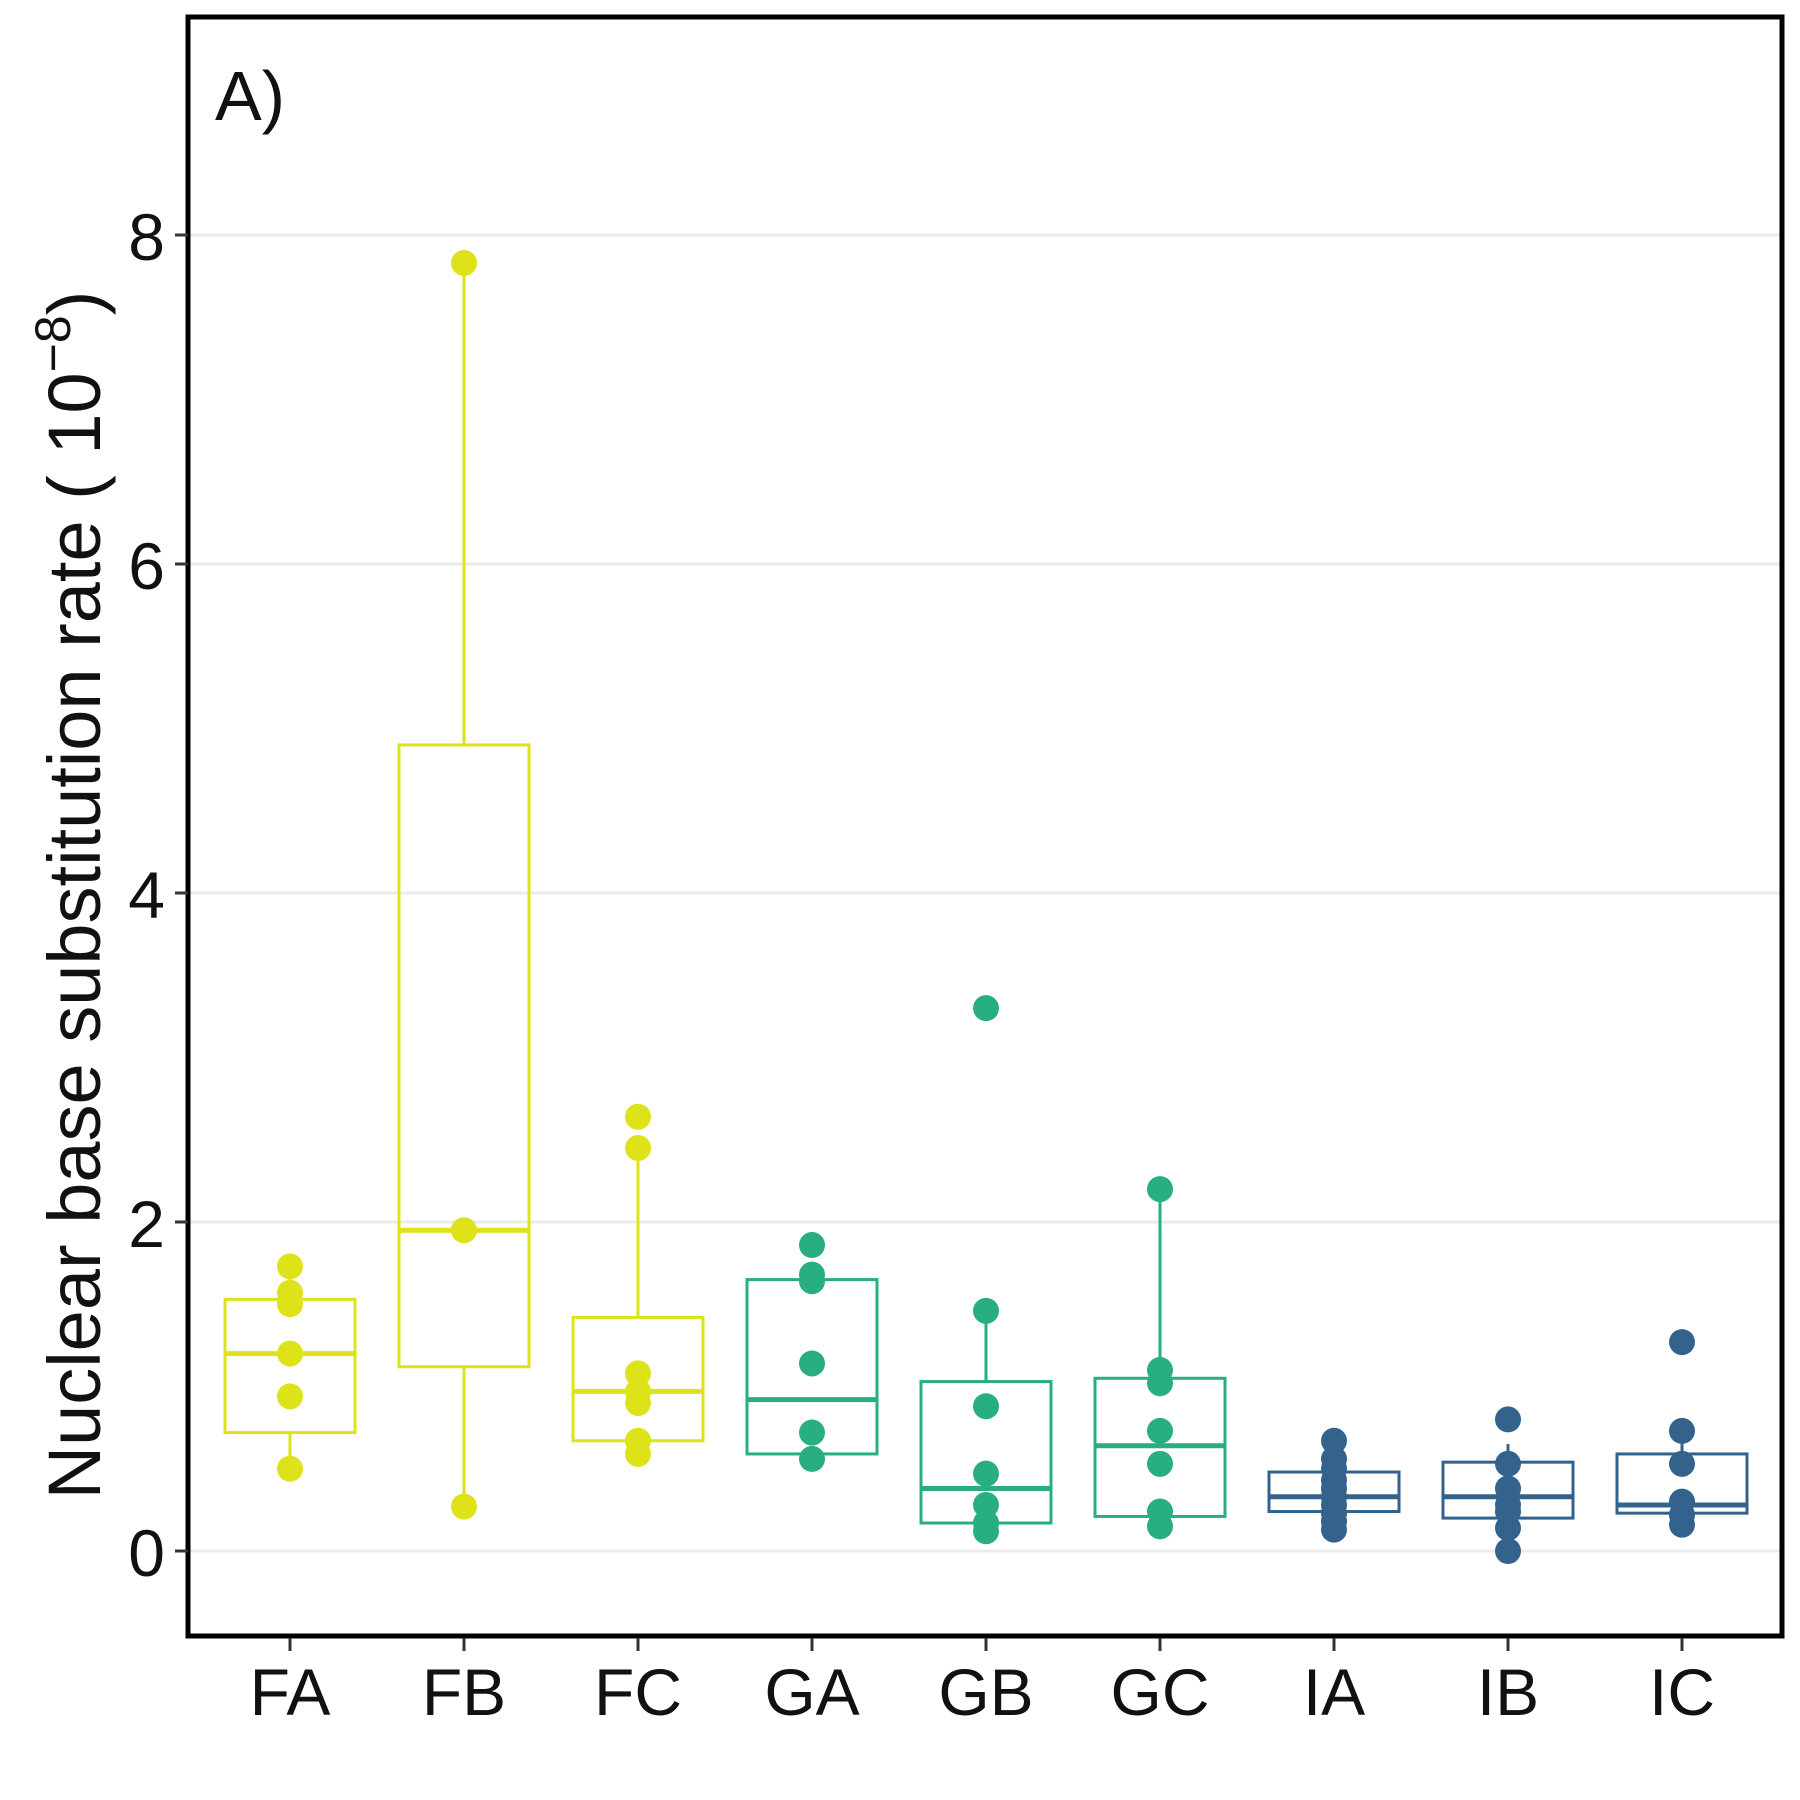 The height and width of the screenshot is (1800, 1800). I want to click on x-tick-label-GA: GA, so click(811, 1692).